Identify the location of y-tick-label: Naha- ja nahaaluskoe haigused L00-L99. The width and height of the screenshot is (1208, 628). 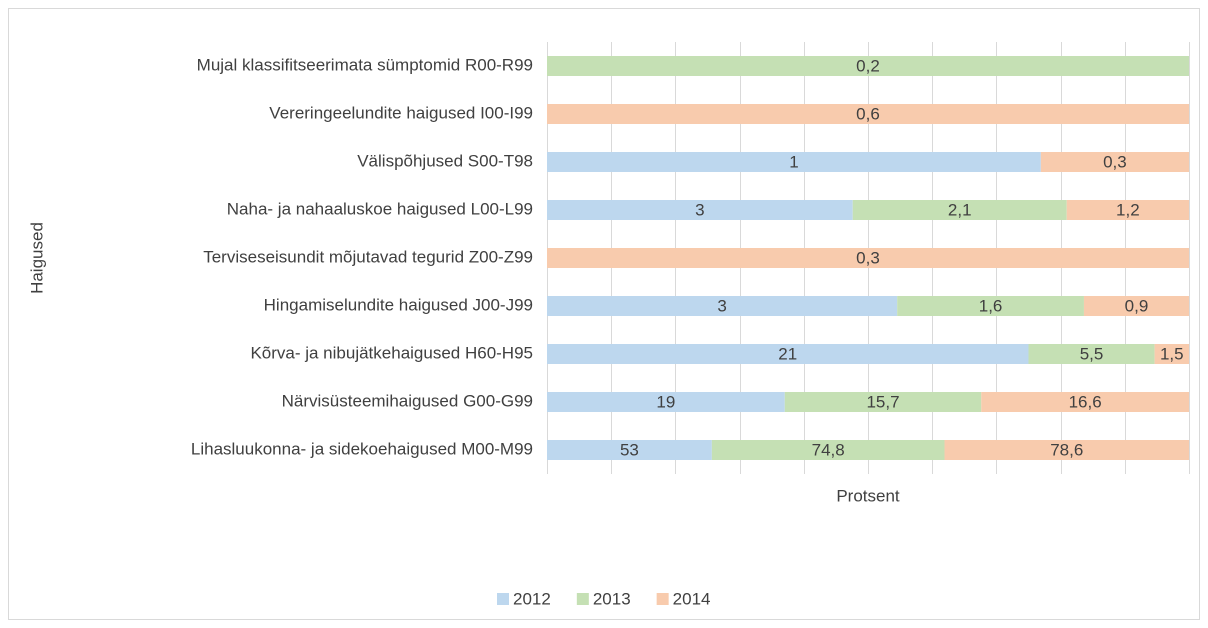
(380, 208).